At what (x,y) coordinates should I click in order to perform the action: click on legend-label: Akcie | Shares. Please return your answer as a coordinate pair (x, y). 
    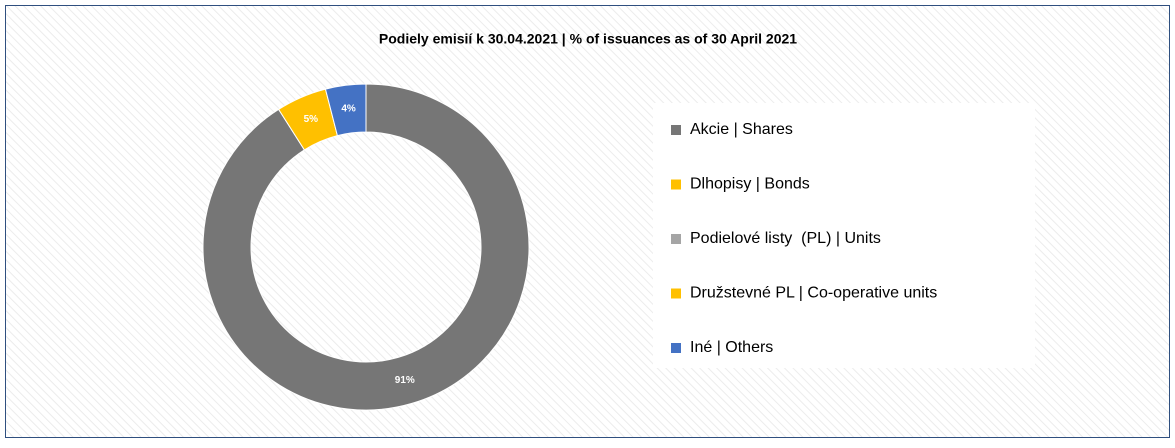
    Looking at the image, I should click on (741, 129).